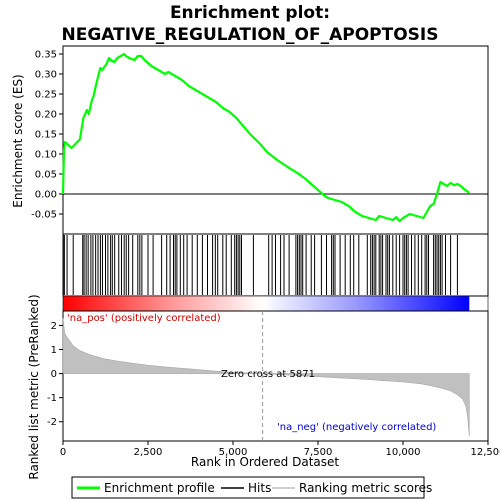 The height and width of the screenshot is (500, 500). Describe the element at coordinates (266, 303) in the screenshot. I see `colorbar-fill` at that location.